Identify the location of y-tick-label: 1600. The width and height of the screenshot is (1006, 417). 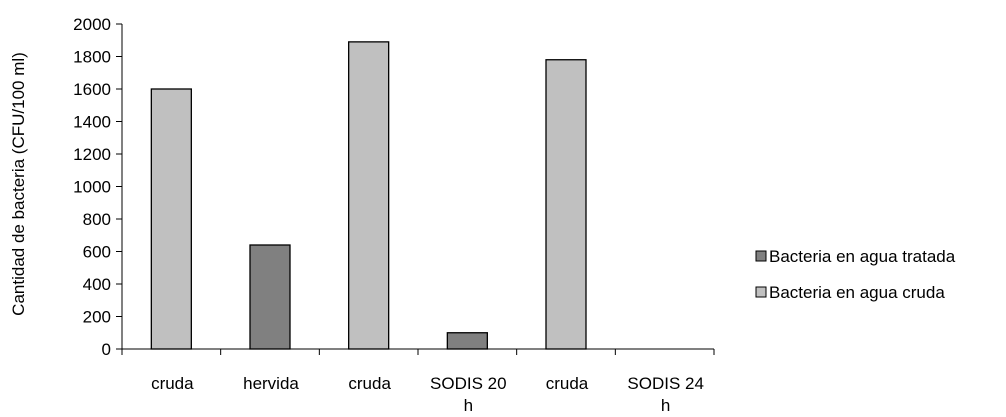
(92, 89).